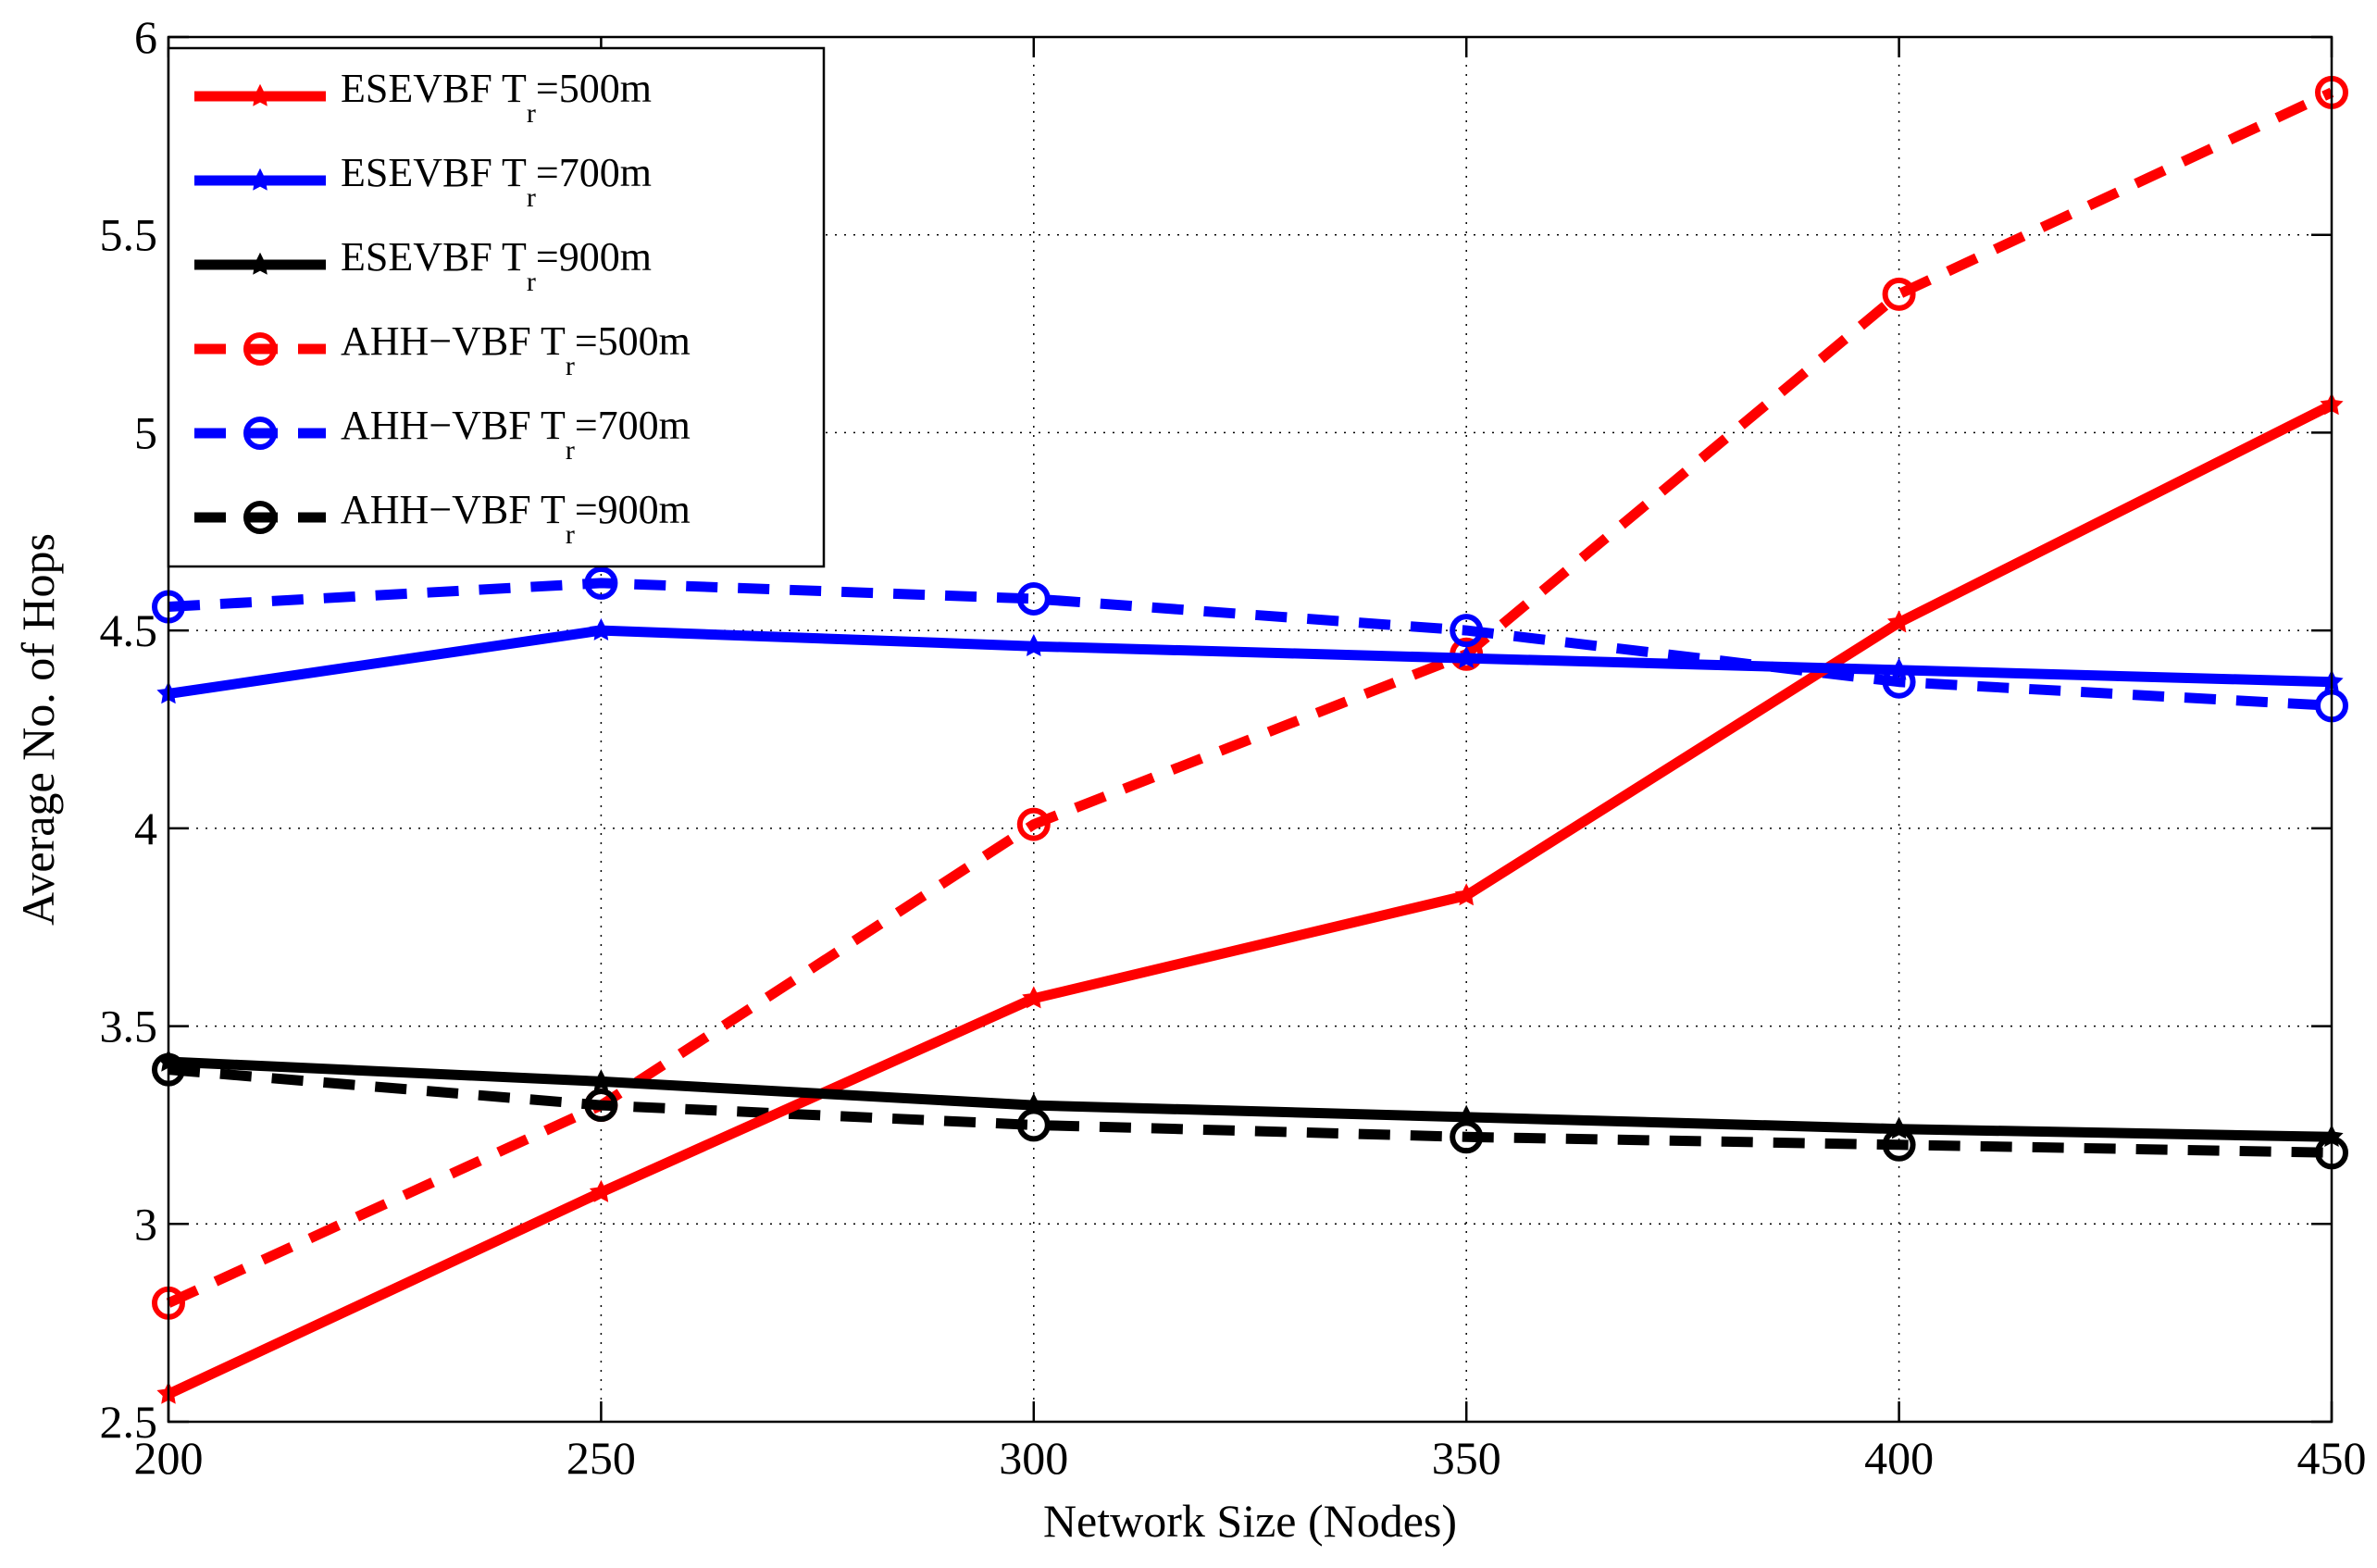  I want to click on legend-label: ESEVBF Tr=900m, so click(497, 265).